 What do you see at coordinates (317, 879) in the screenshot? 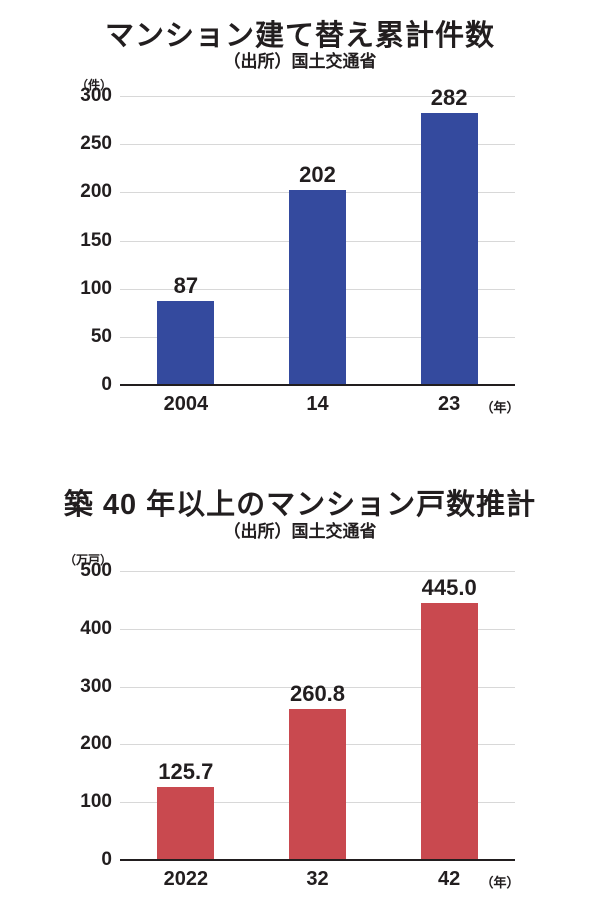
I see `x-tick-label: 32` at bounding box center [317, 879].